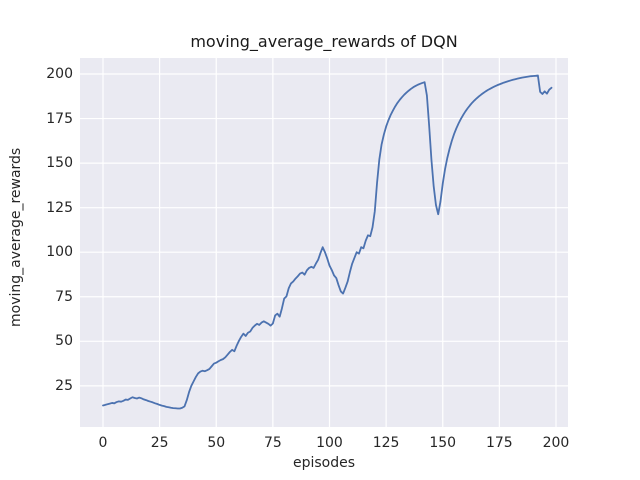 The image size is (640, 480). What do you see at coordinates (324, 41) in the screenshot?
I see `chart-title: moving_average_rewards of DQN` at bounding box center [324, 41].